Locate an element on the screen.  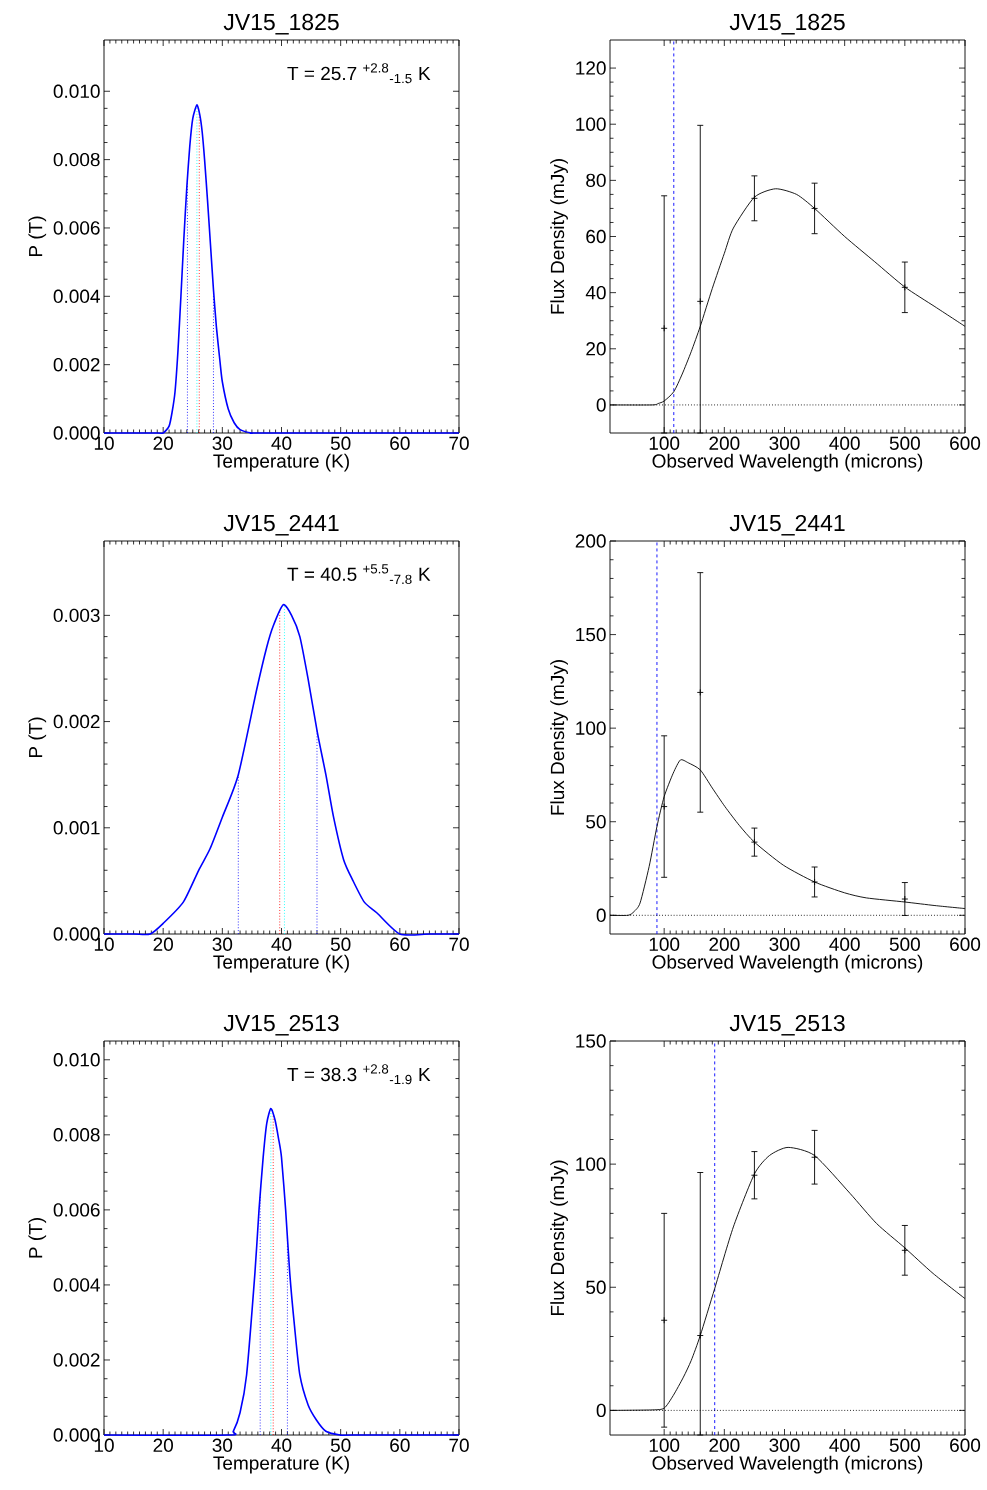
y-tick-label: 40 is located at coordinates (595, 292).